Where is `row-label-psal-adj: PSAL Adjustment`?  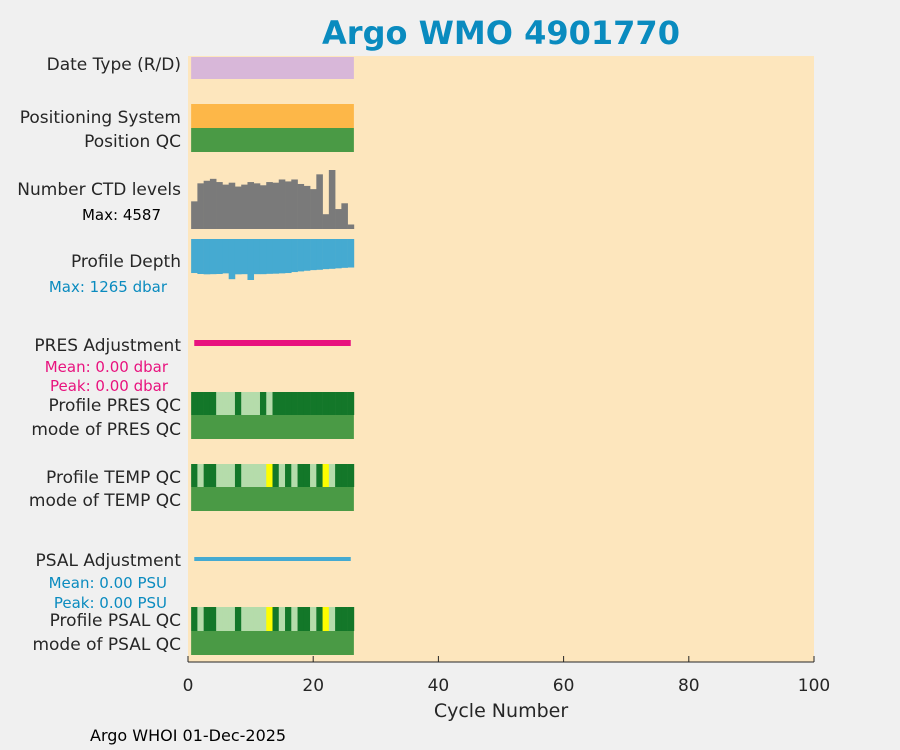
row-label-psal-adj: PSAL Adjustment is located at coordinates (109, 561).